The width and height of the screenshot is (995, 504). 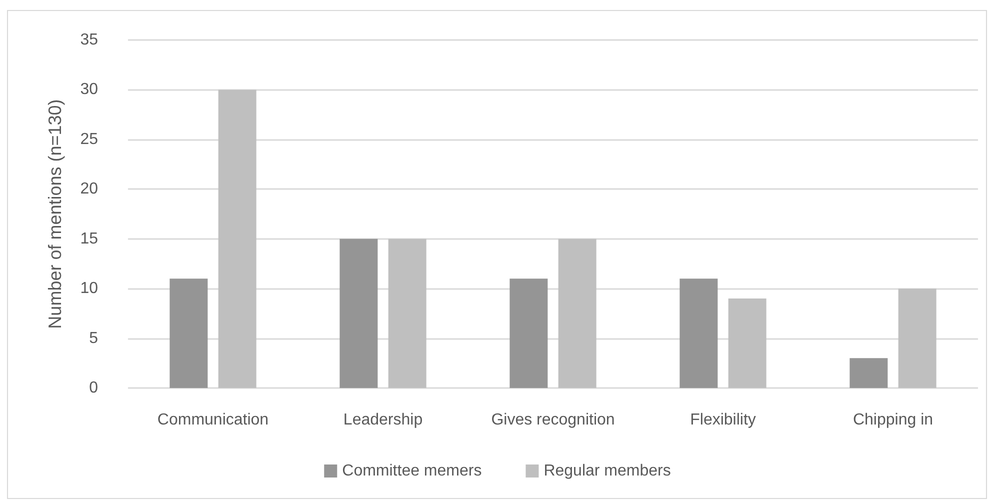 What do you see at coordinates (93, 338) in the screenshot?
I see `y-tick-label: 5` at bounding box center [93, 338].